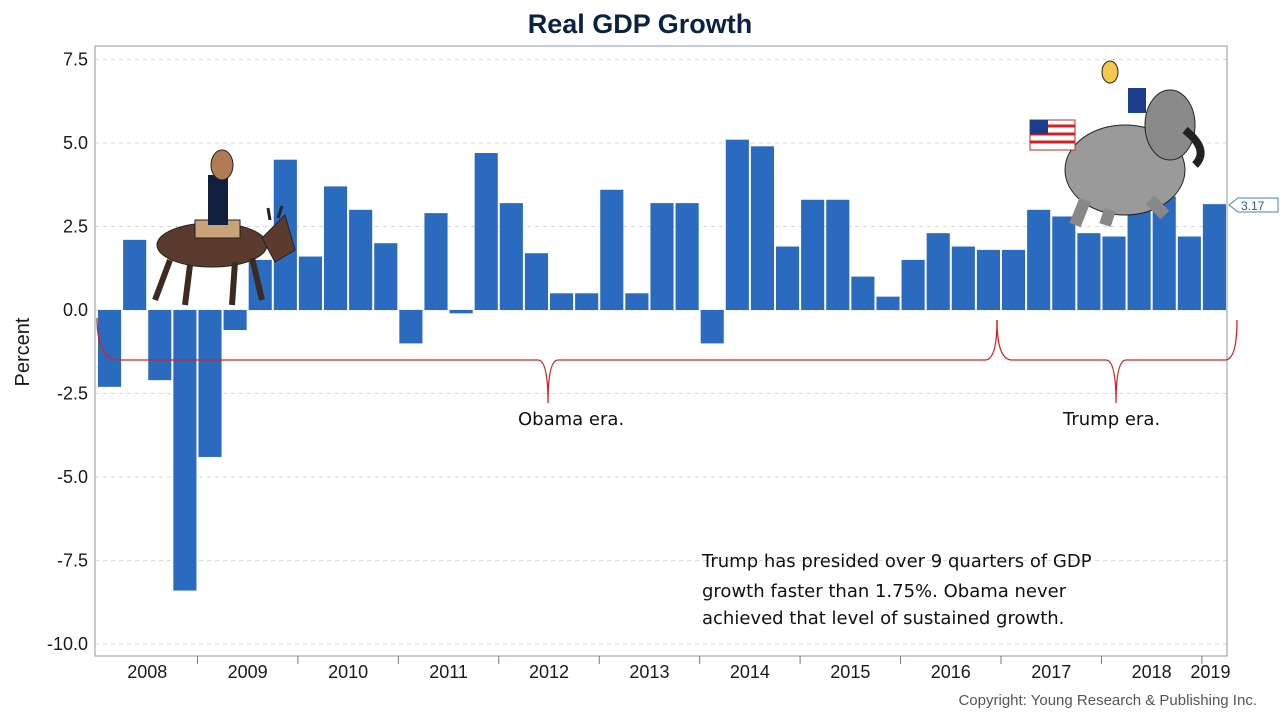  Describe the element at coordinates (235, 320) in the screenshot. I see `bar-2009Q2` at that location.